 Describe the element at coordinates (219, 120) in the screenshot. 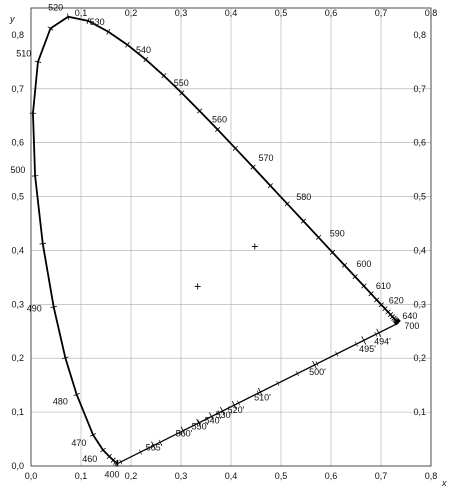

I see `wavelength-label: 560` at that location.